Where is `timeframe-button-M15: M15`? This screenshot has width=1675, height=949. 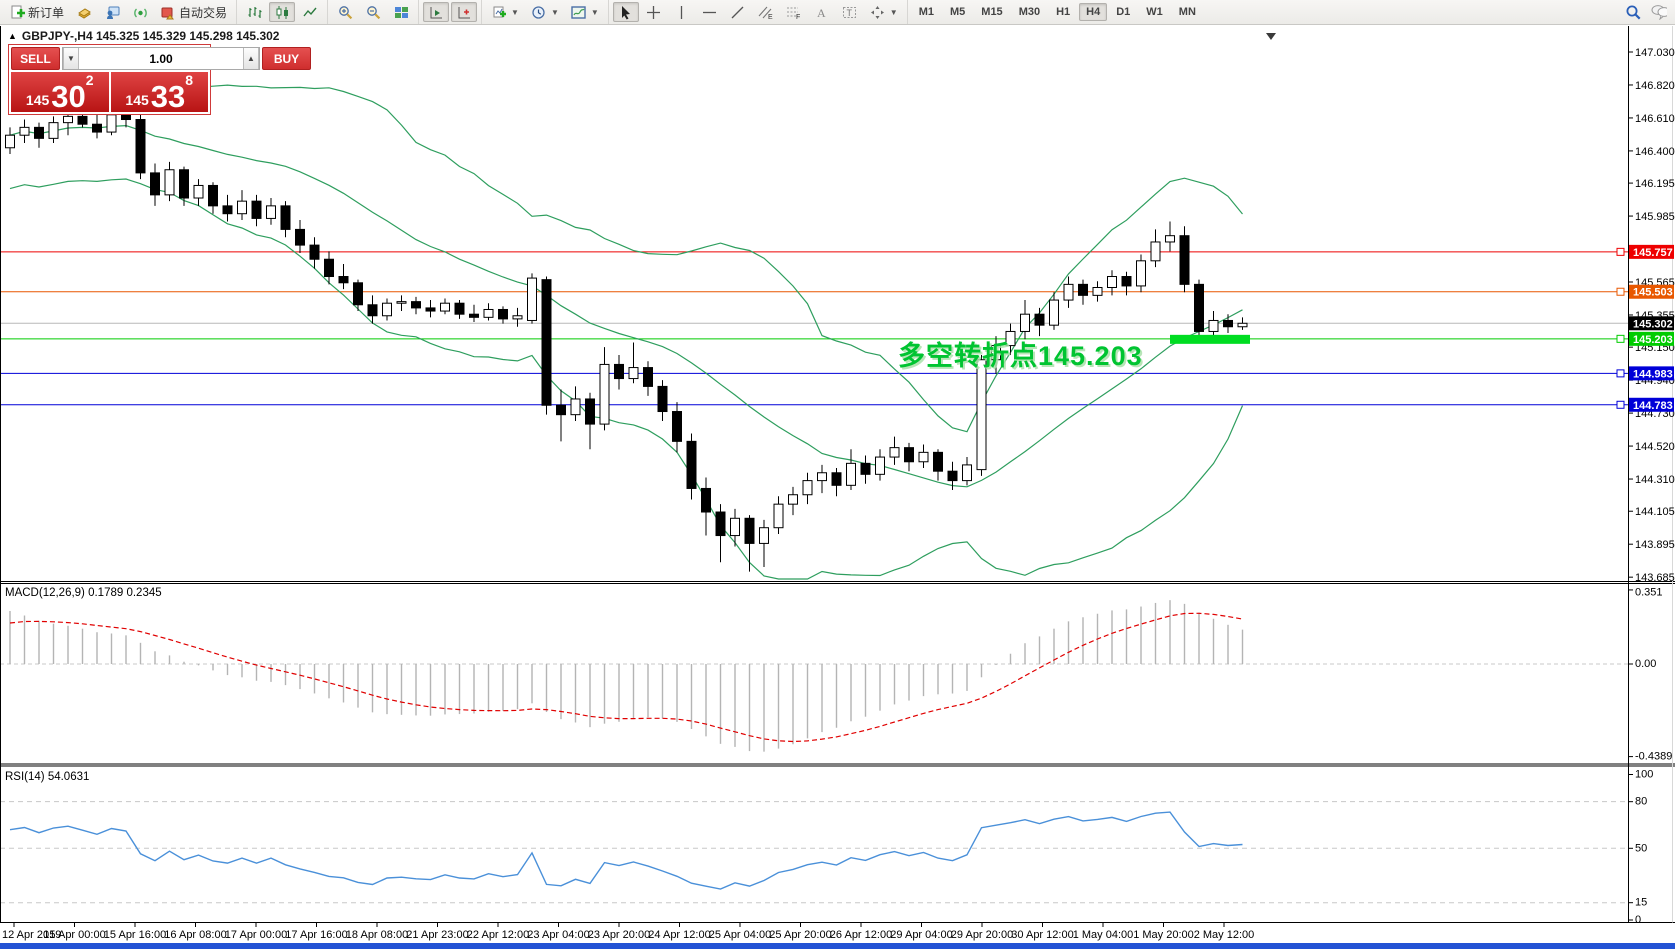
timeframe-button-M15: M15 is located at coordinates (992, 12).